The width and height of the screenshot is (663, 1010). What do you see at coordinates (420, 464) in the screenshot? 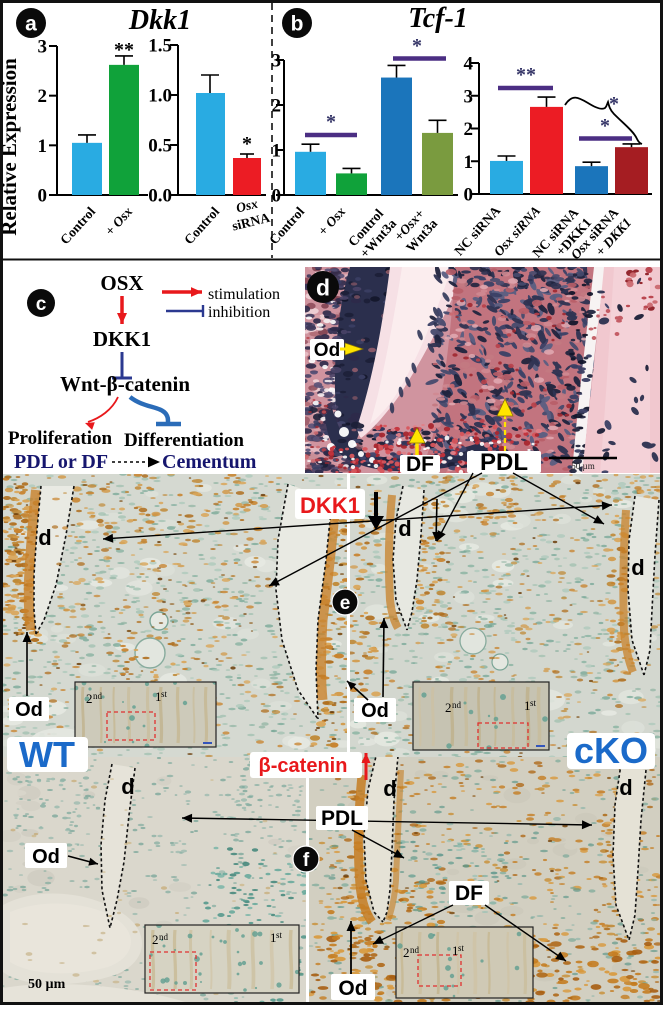
I see `svg-text: DF` at bounding box center [420, 464].